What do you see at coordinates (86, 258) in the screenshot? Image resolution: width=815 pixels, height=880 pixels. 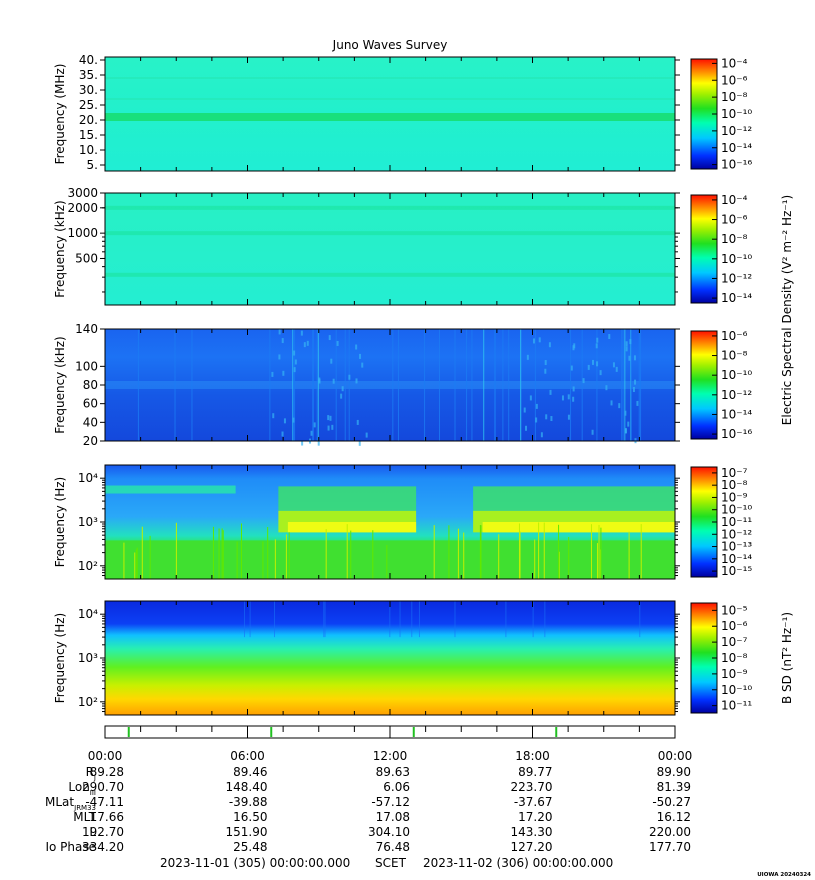 I see `y-tick-label: 500` at bounding box center [86, 258].